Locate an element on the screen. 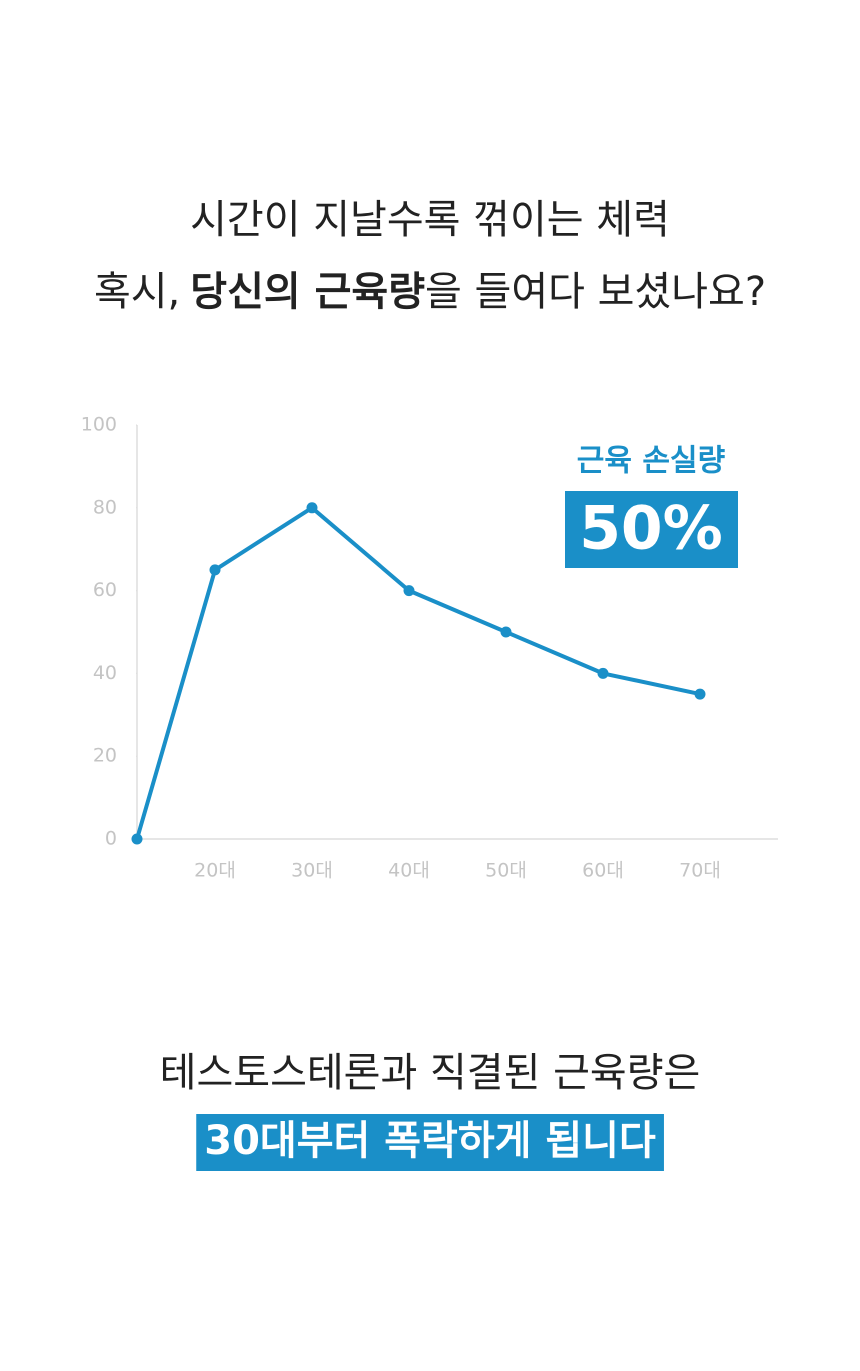 This screenshot has width=860, height=1371. x-tick-label: 60대 is located at coordinates (603, 871).